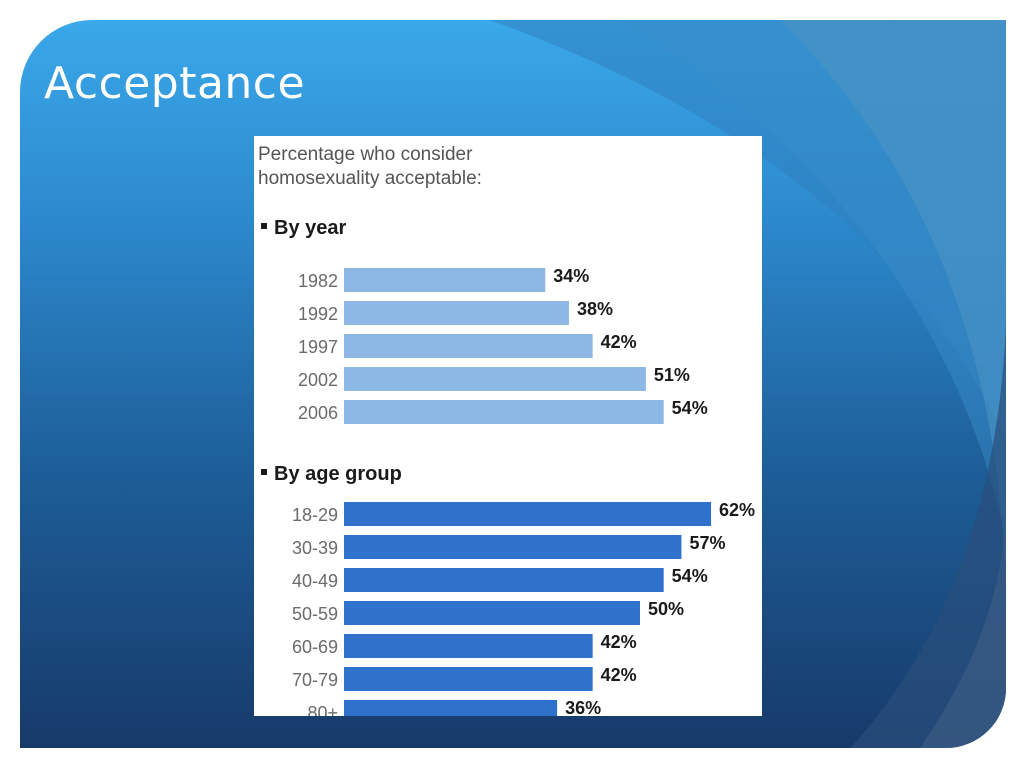 The image size is (1024, 768). What do you see at coordinates (264, 226) in the screenshot?
I see `group-1-bullet` at bounding box center [264, 226].